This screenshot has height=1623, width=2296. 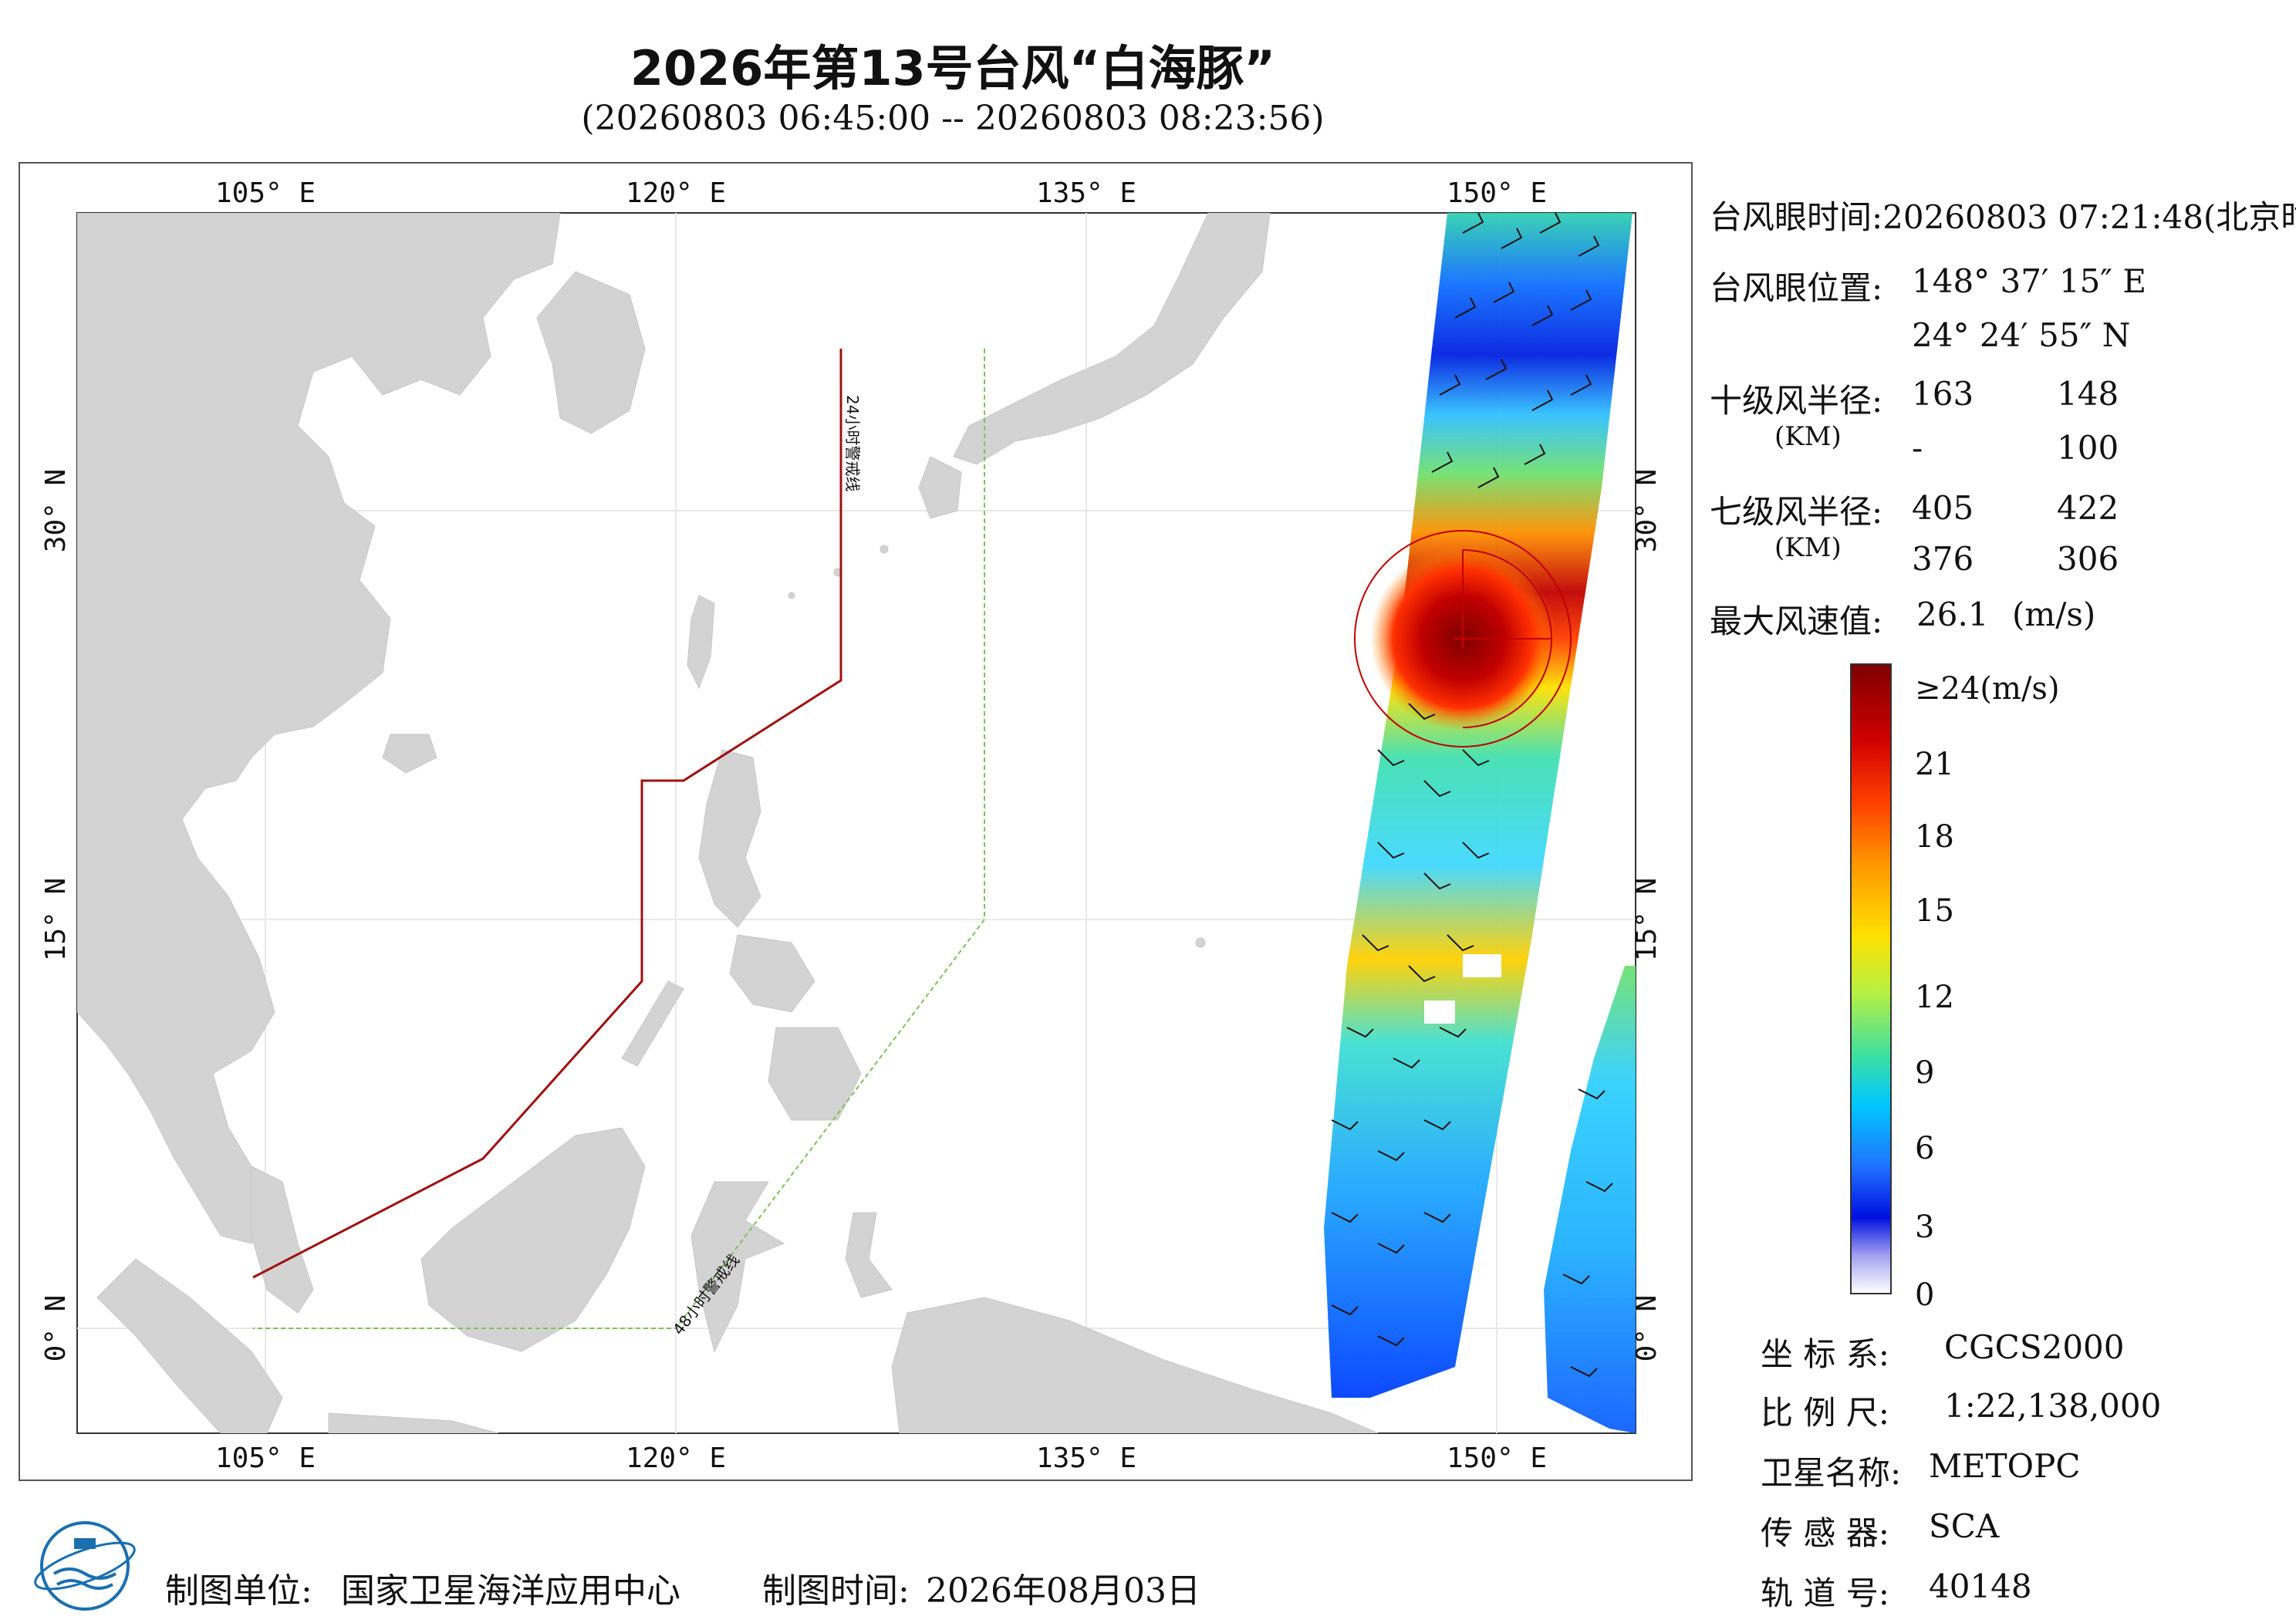 What do you see at coordinates (1086, 1458) in the screenshot?
I see `lon-tick-bottom: 135° E` at bounding box center [1086, 1458].